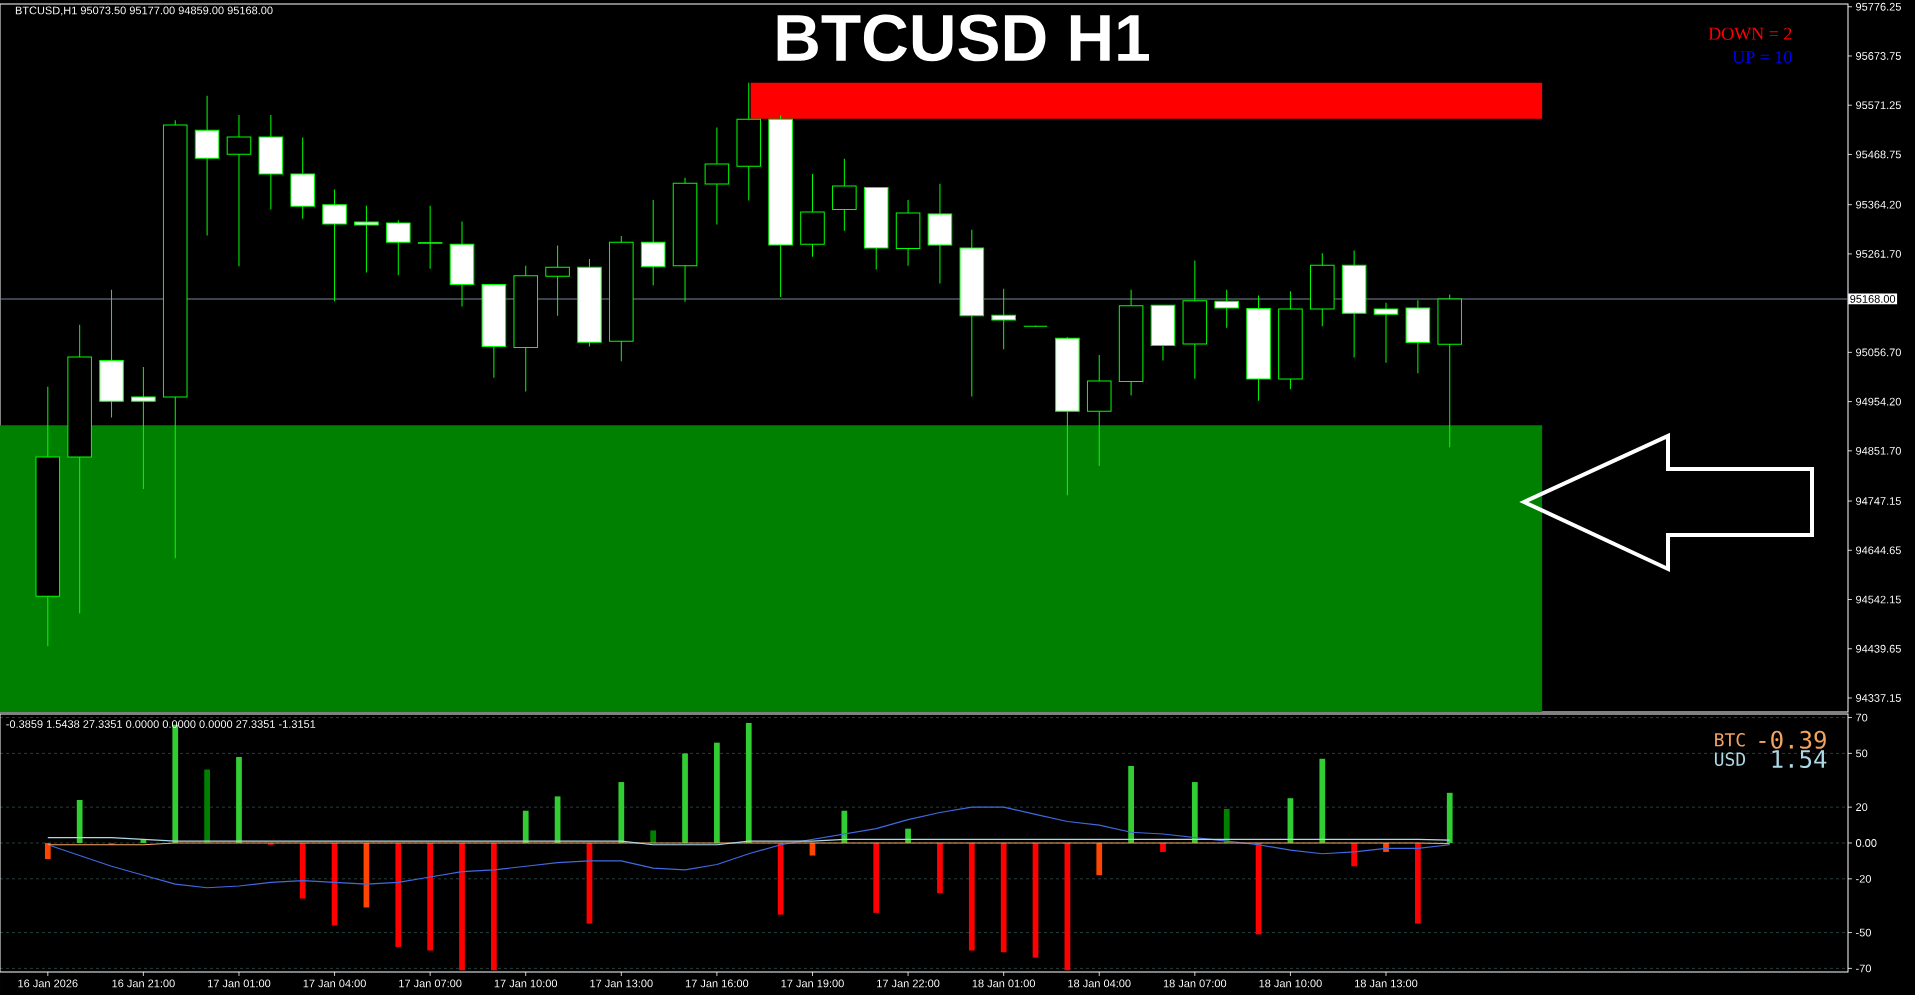 The height and width of the screenshot is (995, 1915). What do you see at coordinates (526, 983) in the screenshot?
I see `x-tick-label: 17 Jan 10:00` at bounding box center [526, 983].